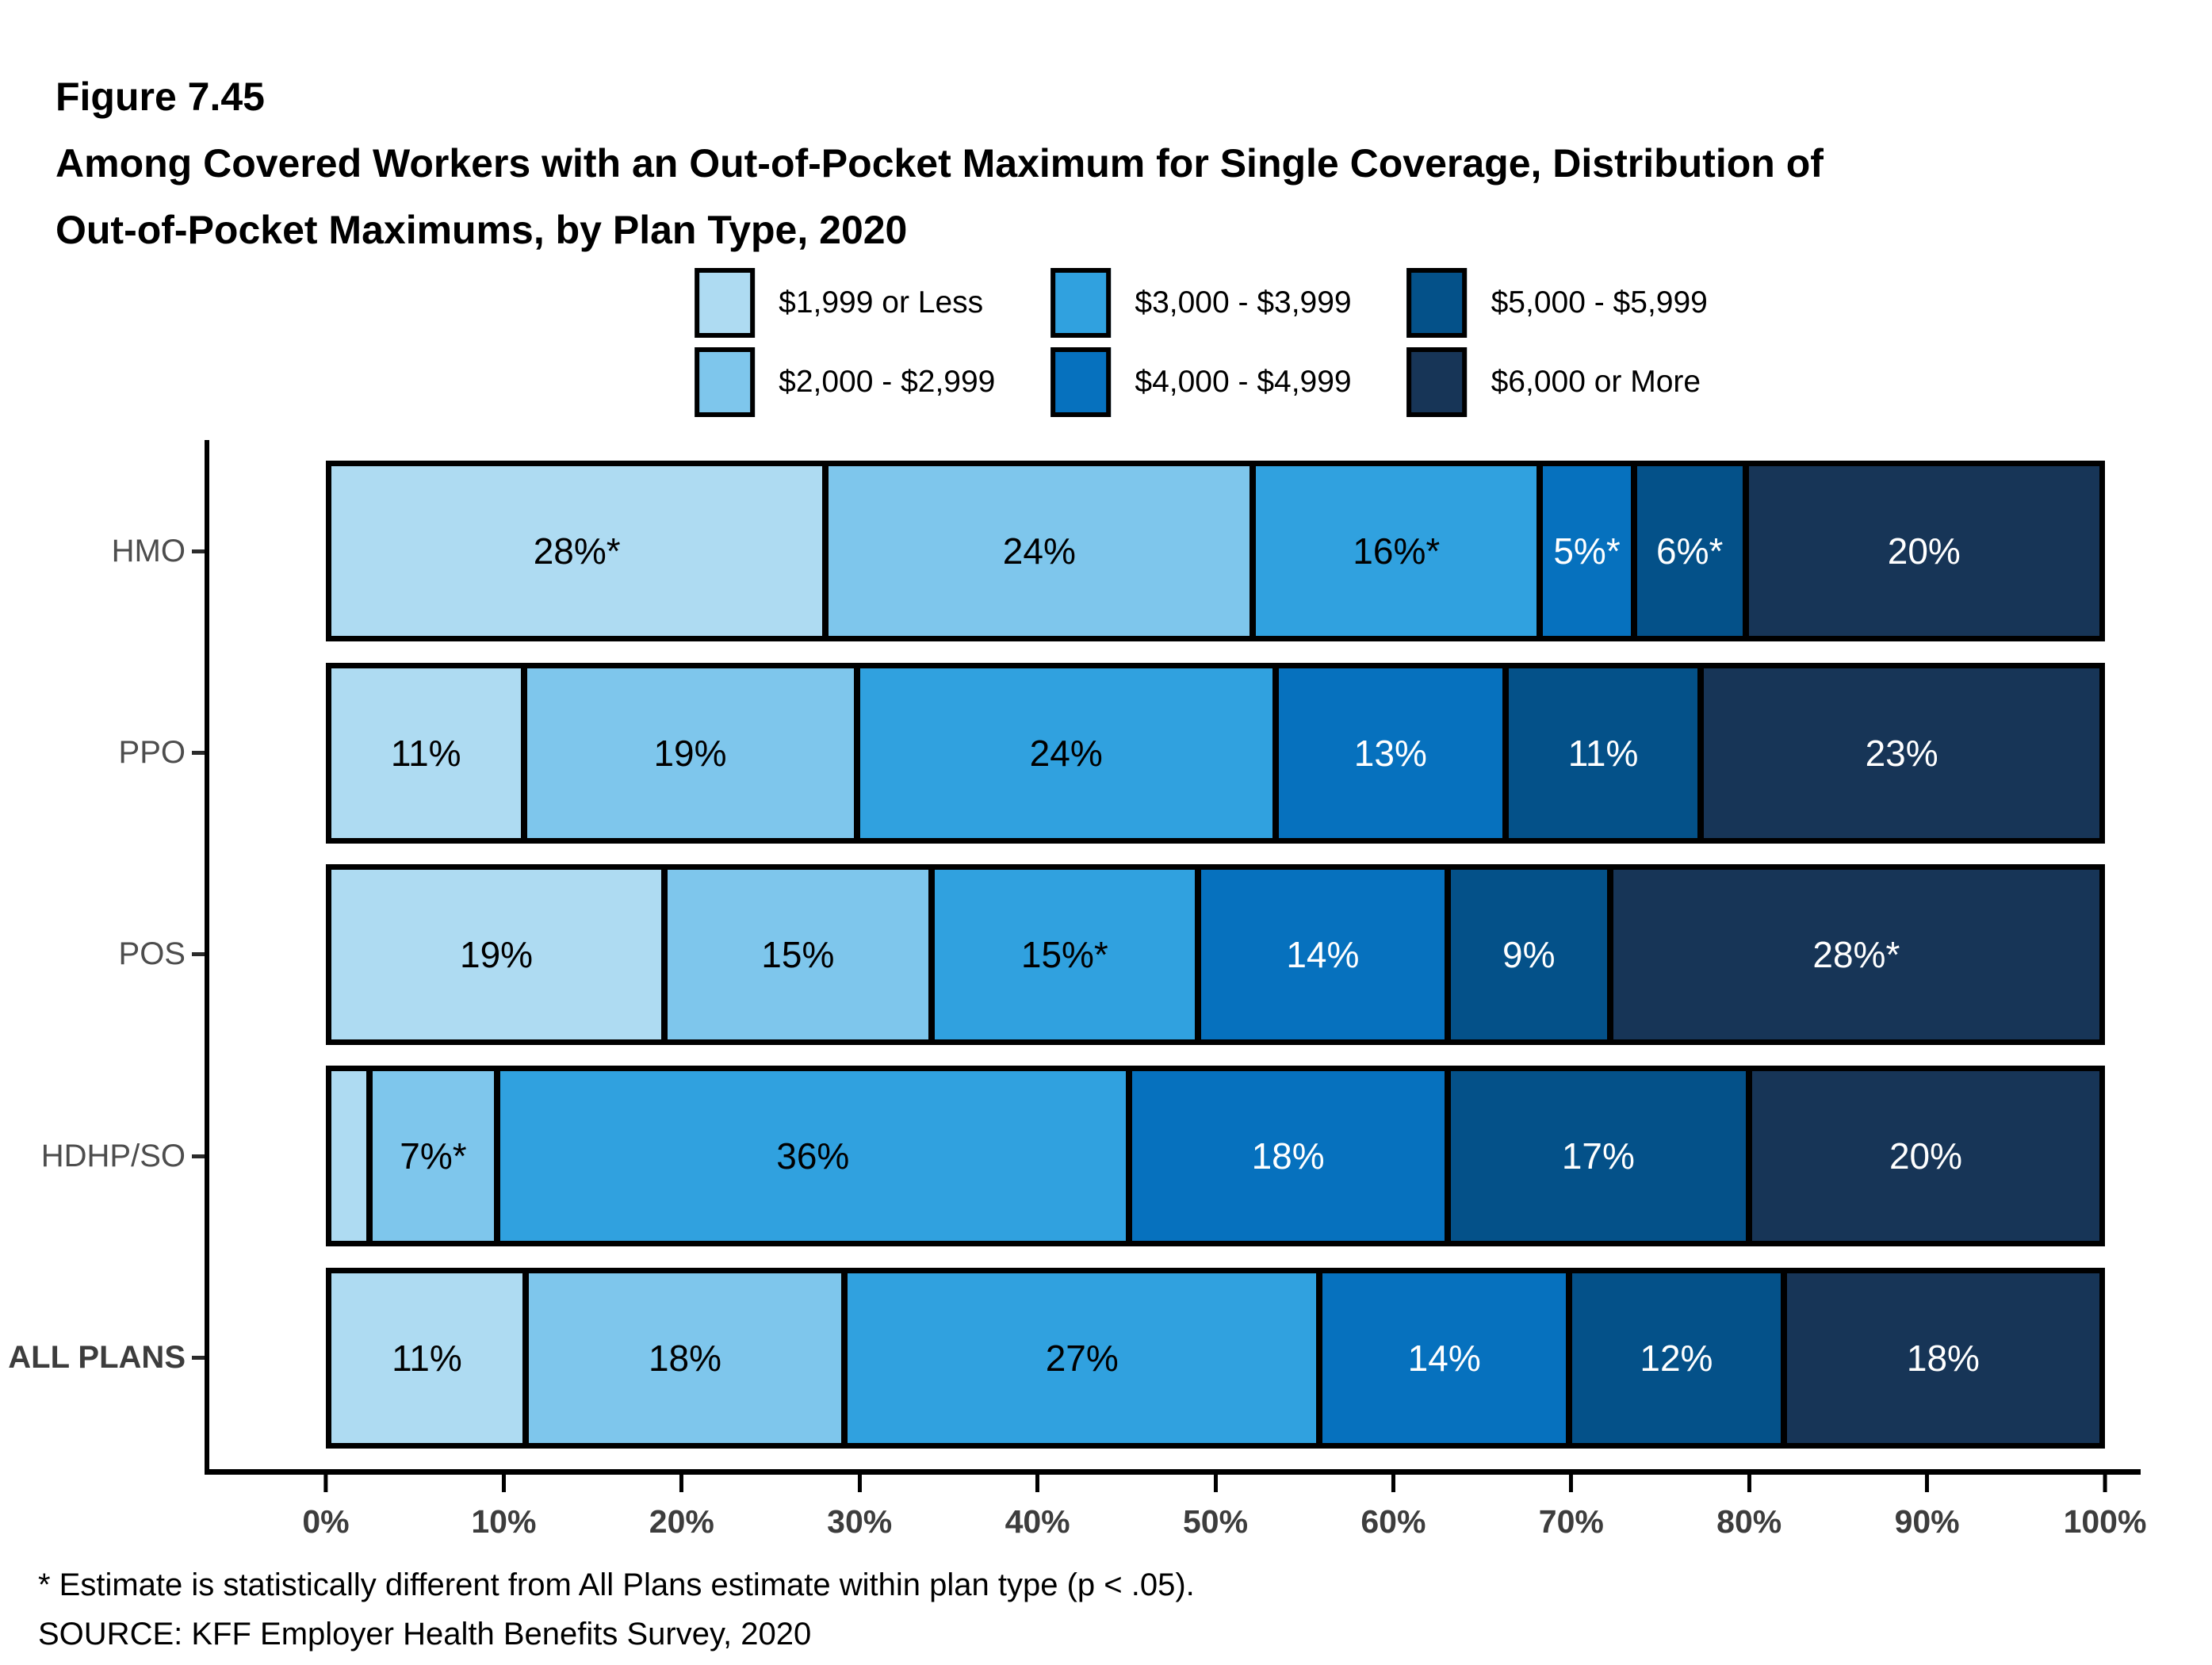 This screenshot has height=1665, width=2212. What do you see at coordinates (2105, 1521) in the screenshot?
I see `x-tick-label: 100%` at bounding box center [2105, 1521].